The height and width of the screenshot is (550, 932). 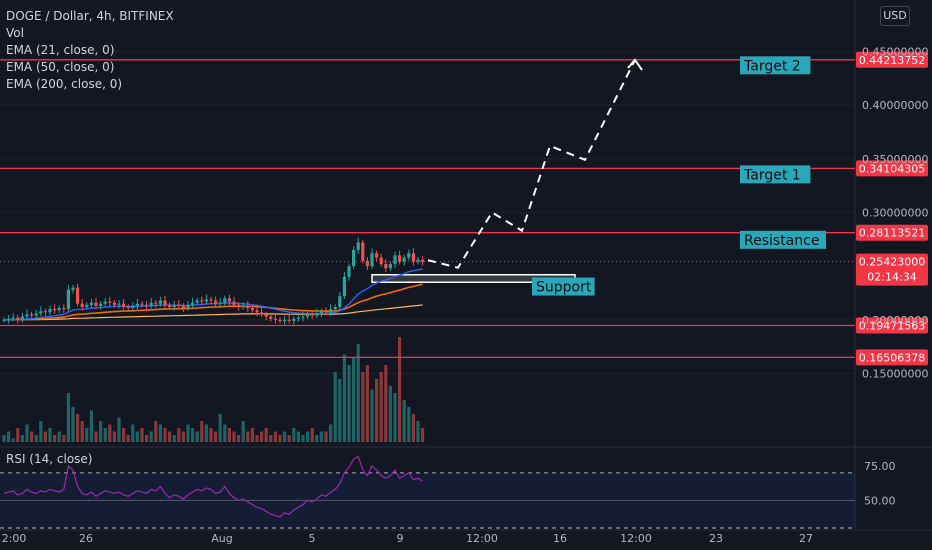 I want to click on projection-arrow, so click(x=635, y=64).